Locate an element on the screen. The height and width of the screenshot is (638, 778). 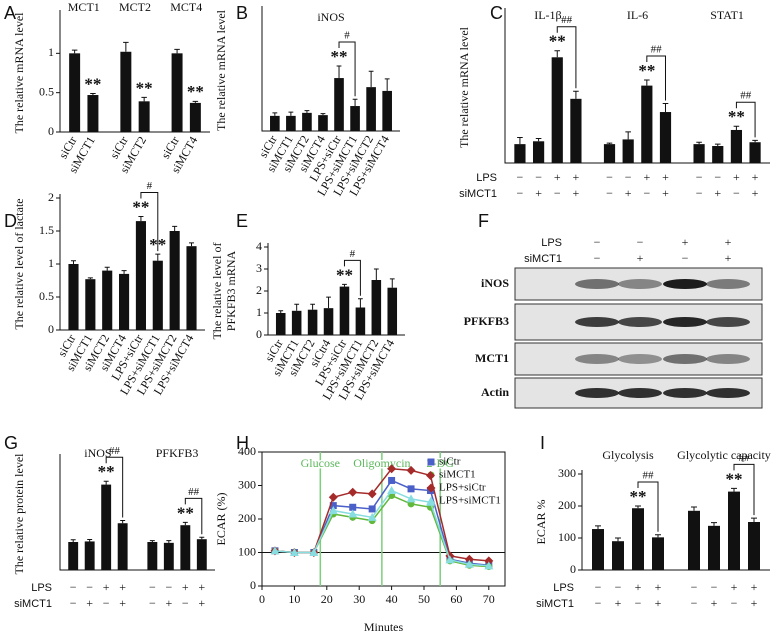
x-tick-label: 60 is located at coordinates (456, 599).